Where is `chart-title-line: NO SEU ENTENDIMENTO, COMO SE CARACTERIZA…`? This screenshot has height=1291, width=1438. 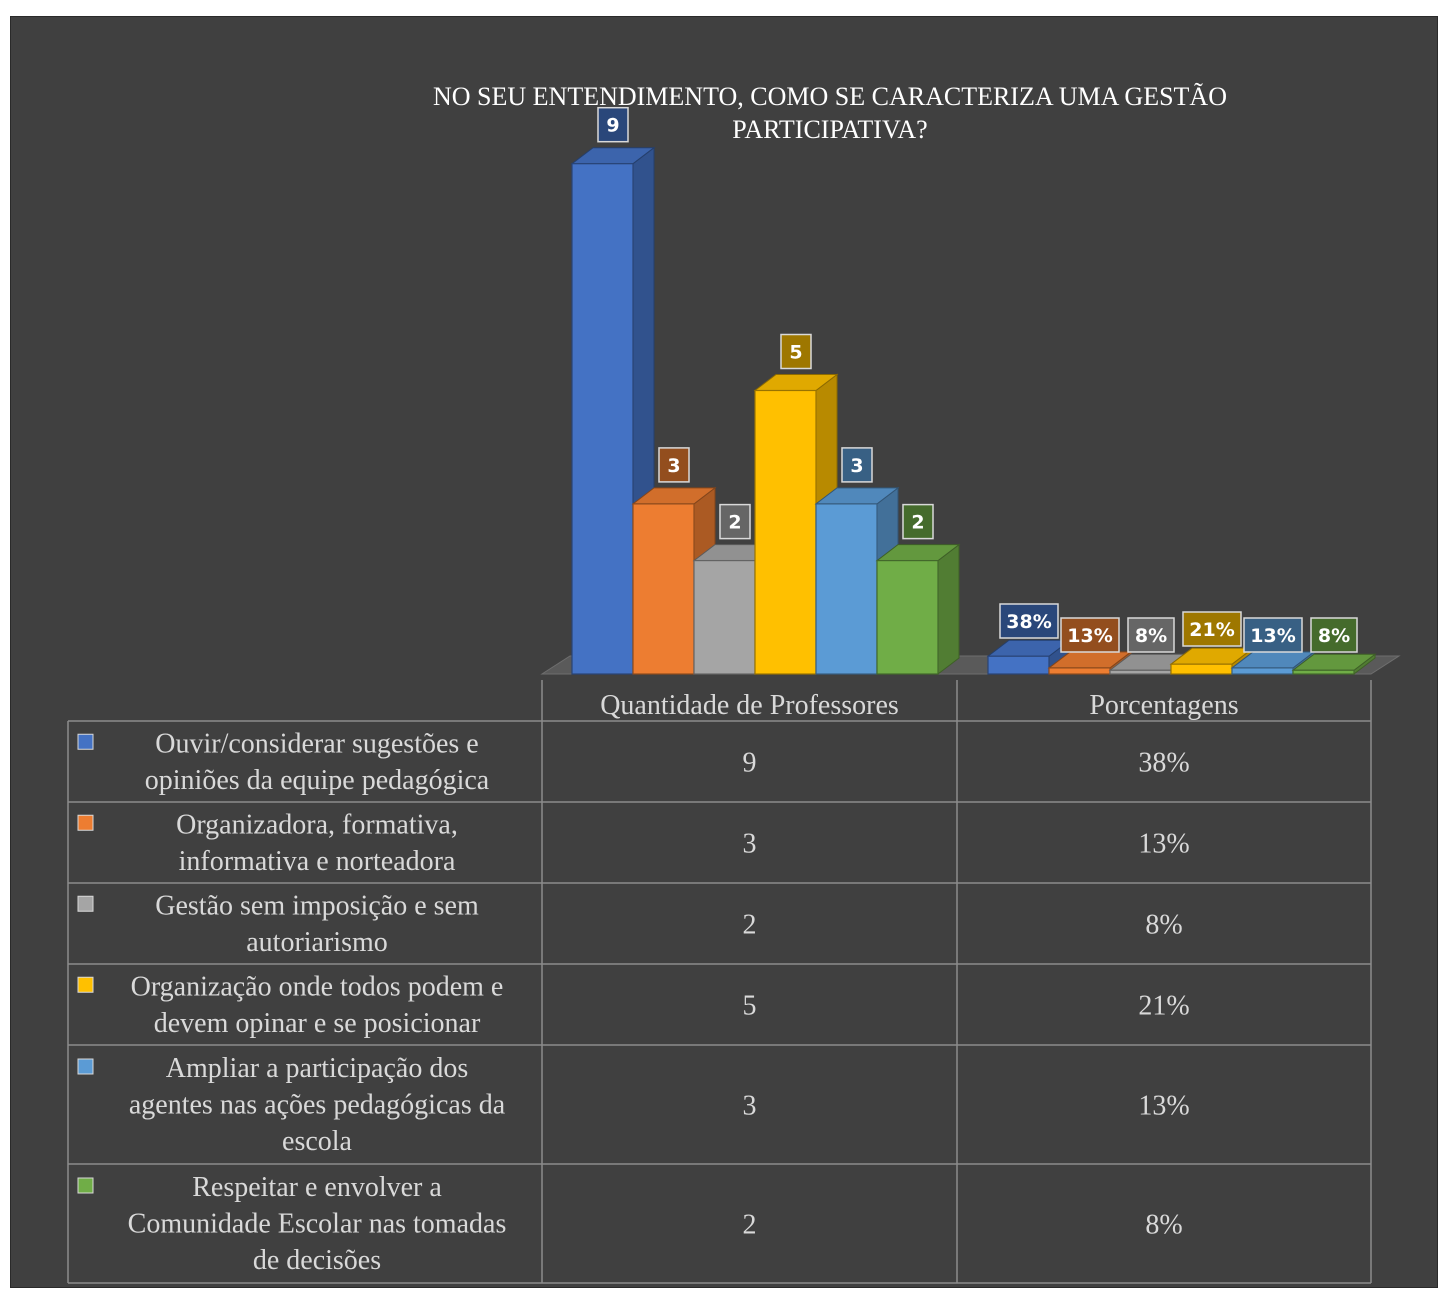 chart-title-line: NO SEU ENTENDIMENTO, COMO SE CARACTERIZA… is located at coordinates (830, 96).